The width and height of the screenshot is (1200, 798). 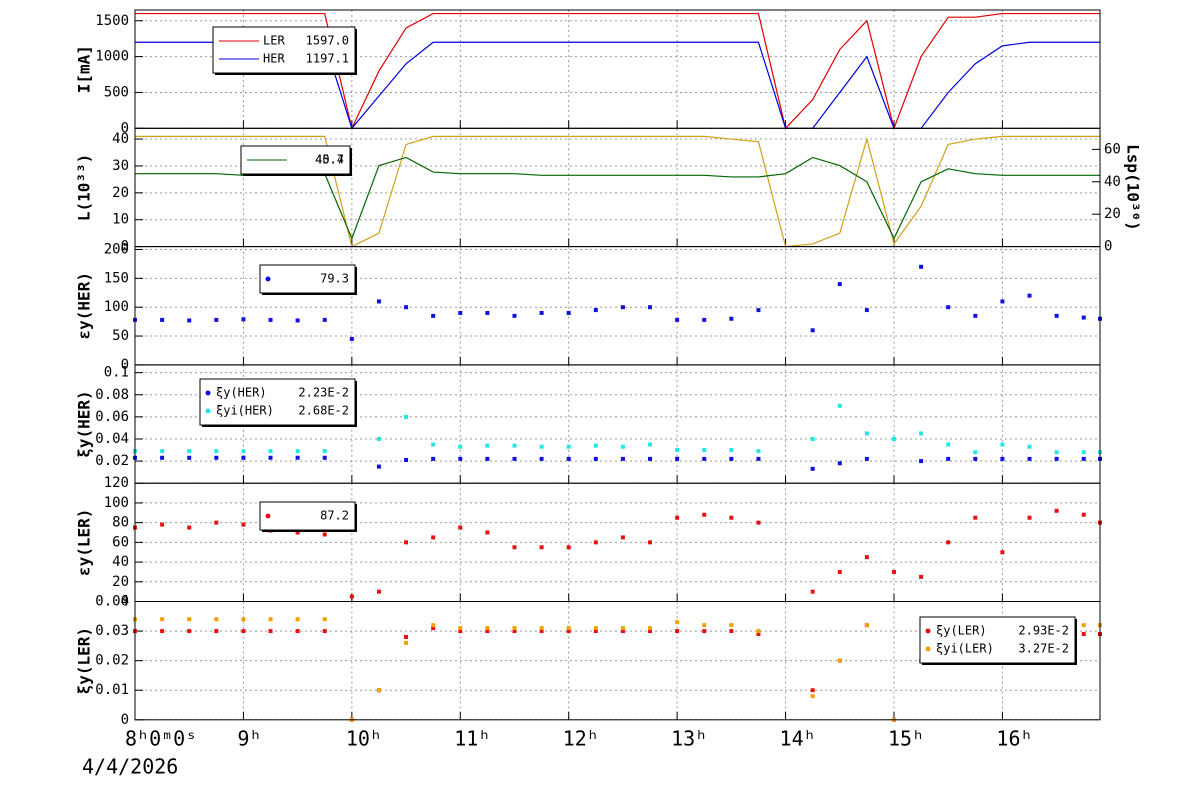 I want to click on y-tick-label: 1000, so click(x=112, y=57).